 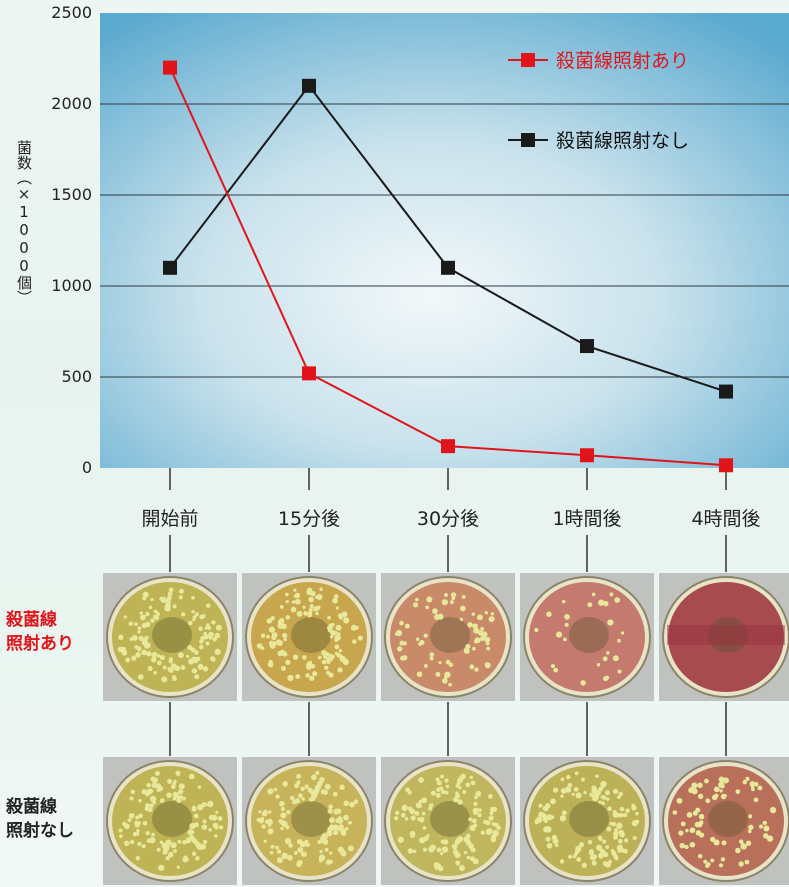 I want to click on data-point-marker, so click(x=726, y=465).